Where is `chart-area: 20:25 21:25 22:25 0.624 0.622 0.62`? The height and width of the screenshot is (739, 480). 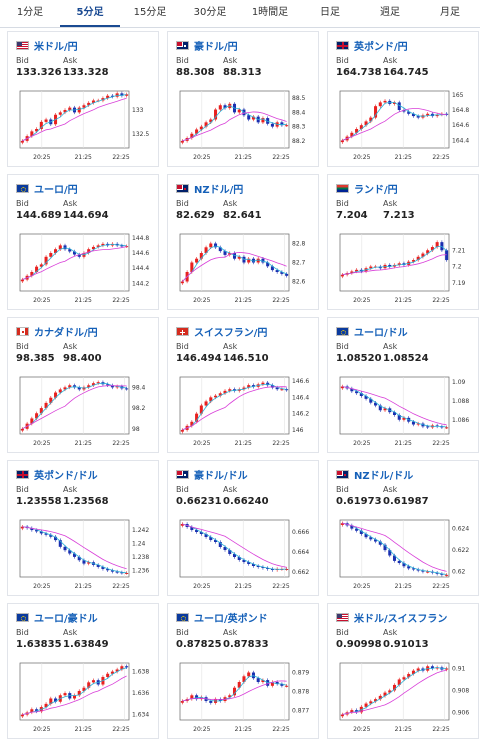
chart-area: 20:25 21:25 22:25 0.624 0.622 0.62 is located at coordinates (403, 553).